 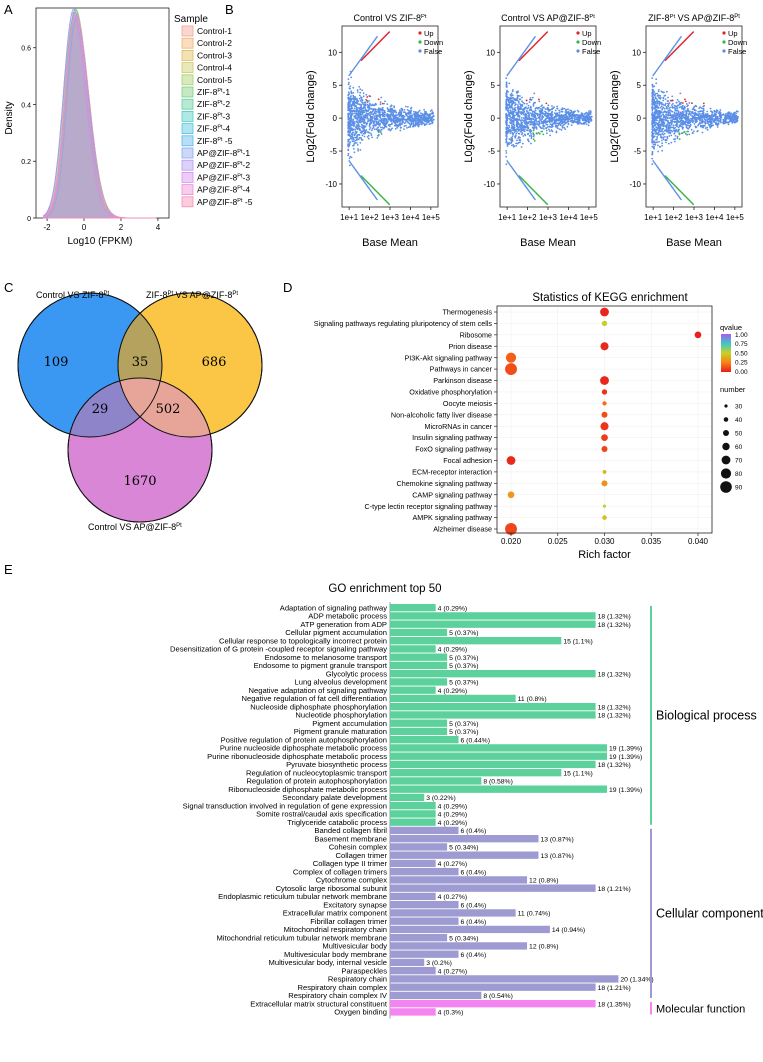 What do you see at coordinates (433, 51) in the screenshot?
I see `ma-legend-label: False` at bounding box center [433, 51].